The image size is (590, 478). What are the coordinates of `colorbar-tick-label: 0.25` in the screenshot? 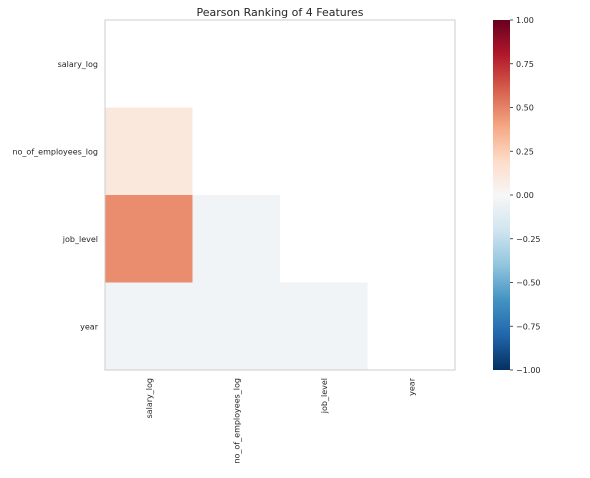 It's located at (525, 151).